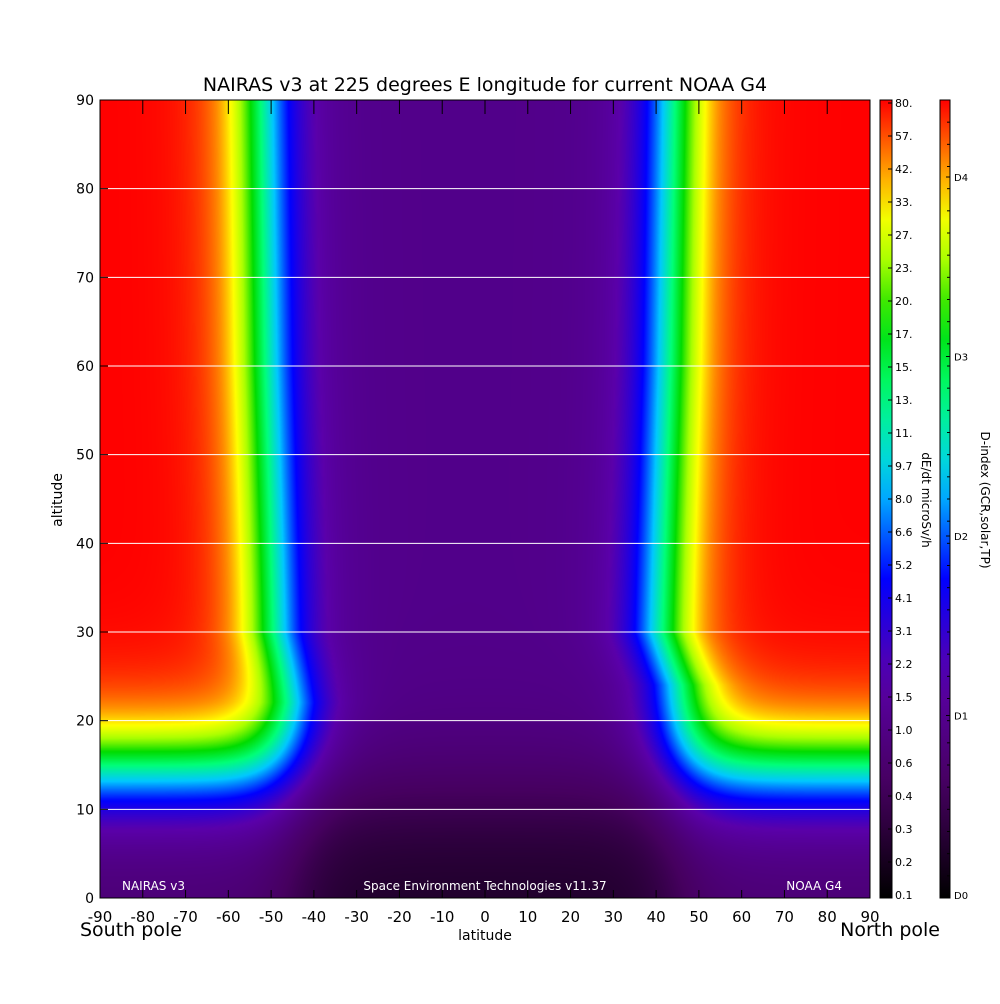 This screenshot has height=1004, width=1000. What do you see at coordinates (904, 235) in the screenshot?
I see `colorbar-tick-label: 27.` at bounding box center [904, 235].